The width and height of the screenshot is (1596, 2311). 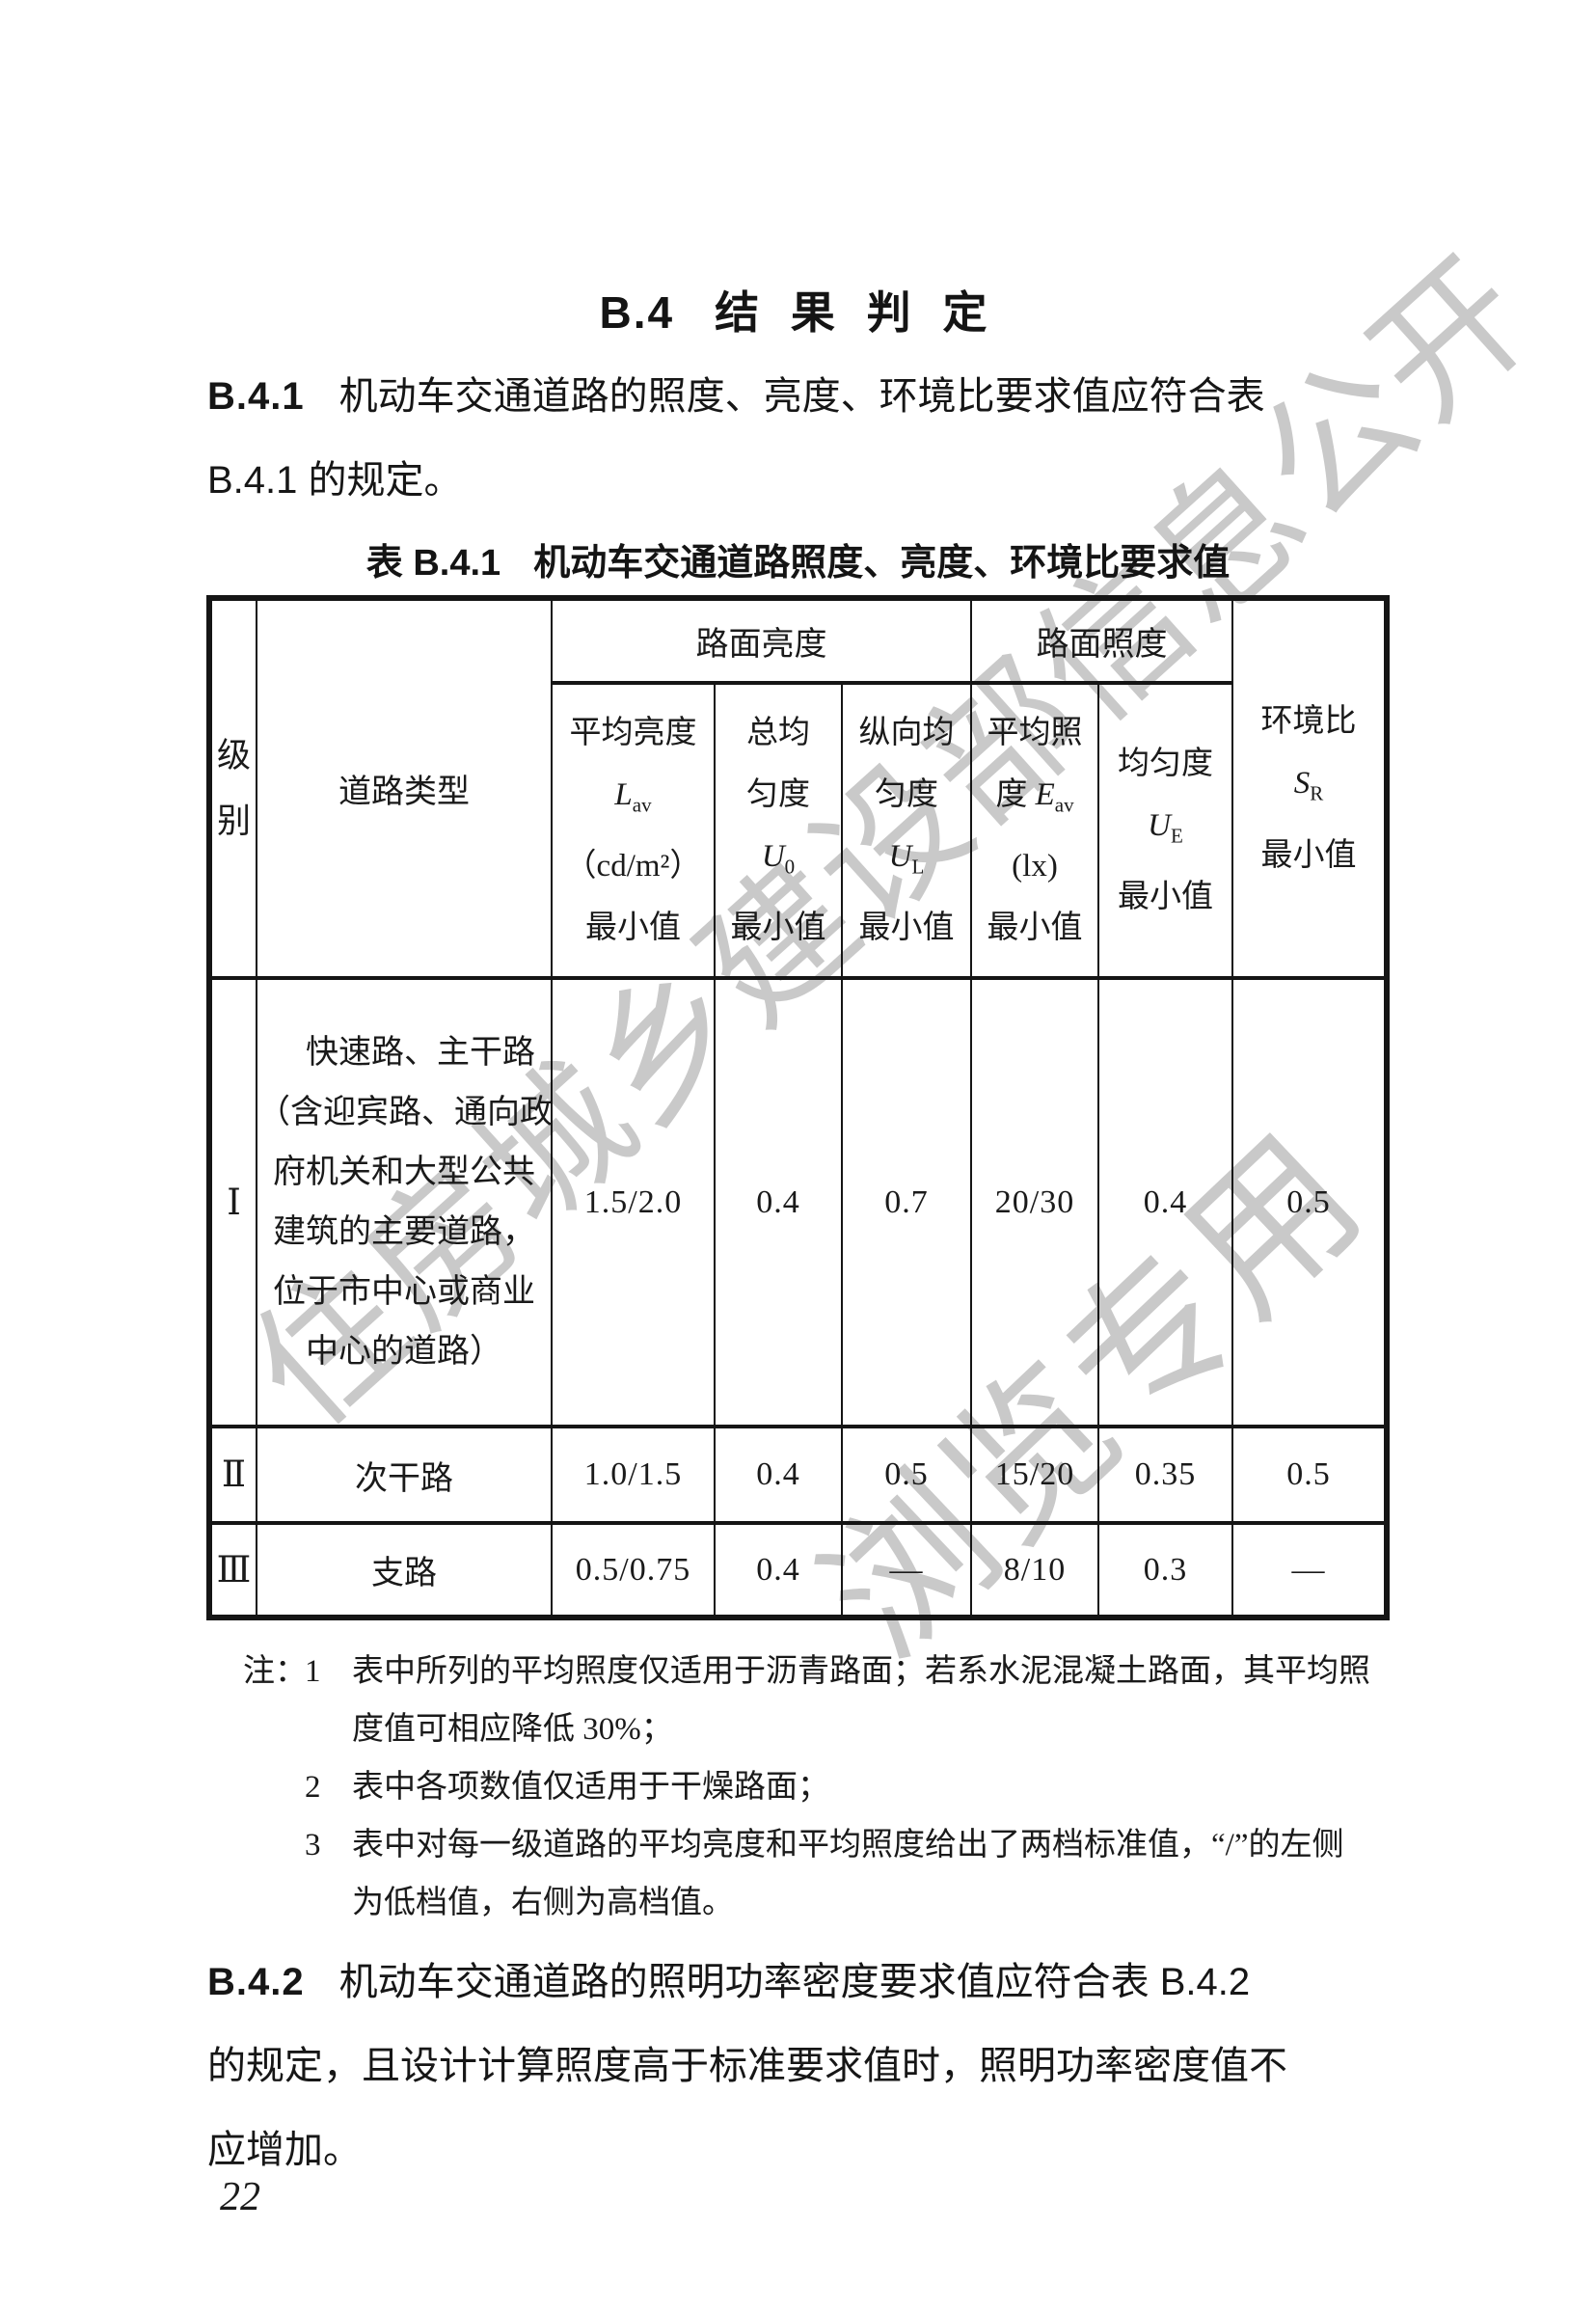 I want to click on surround-ratio-min-label: 最小值, so click(x=1308, y=855).